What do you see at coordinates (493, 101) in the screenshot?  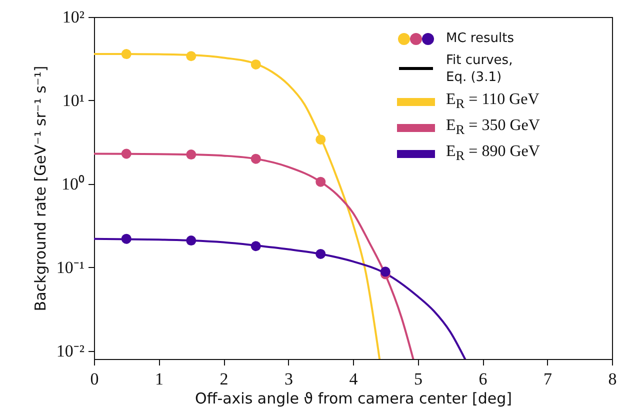 I see `legend-label: E$_{R}$ = 110 GeV` at bounding box center [493, 101].